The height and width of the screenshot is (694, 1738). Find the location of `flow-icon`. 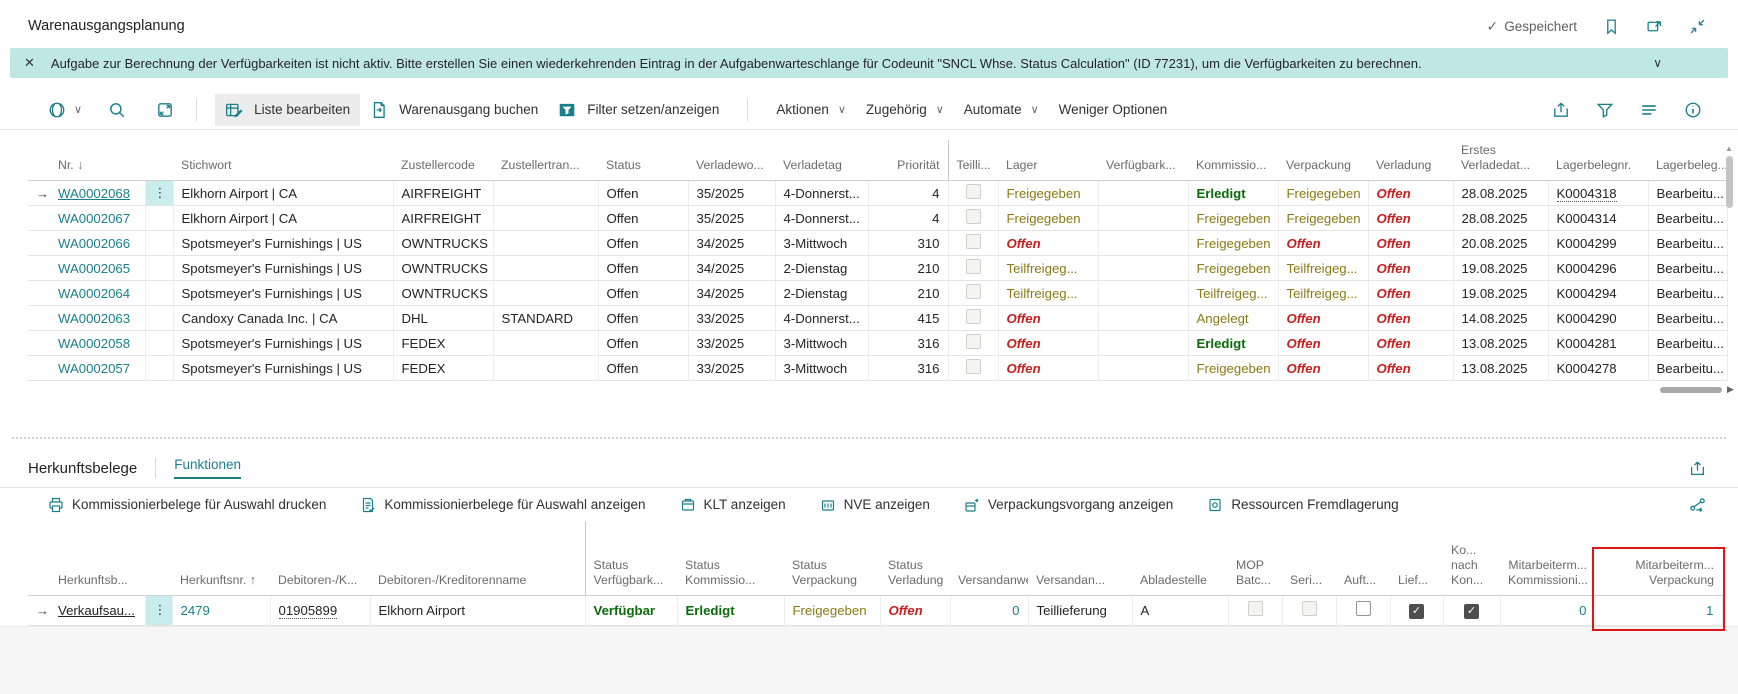

flow-icon is located at coordinates (1697, 504).